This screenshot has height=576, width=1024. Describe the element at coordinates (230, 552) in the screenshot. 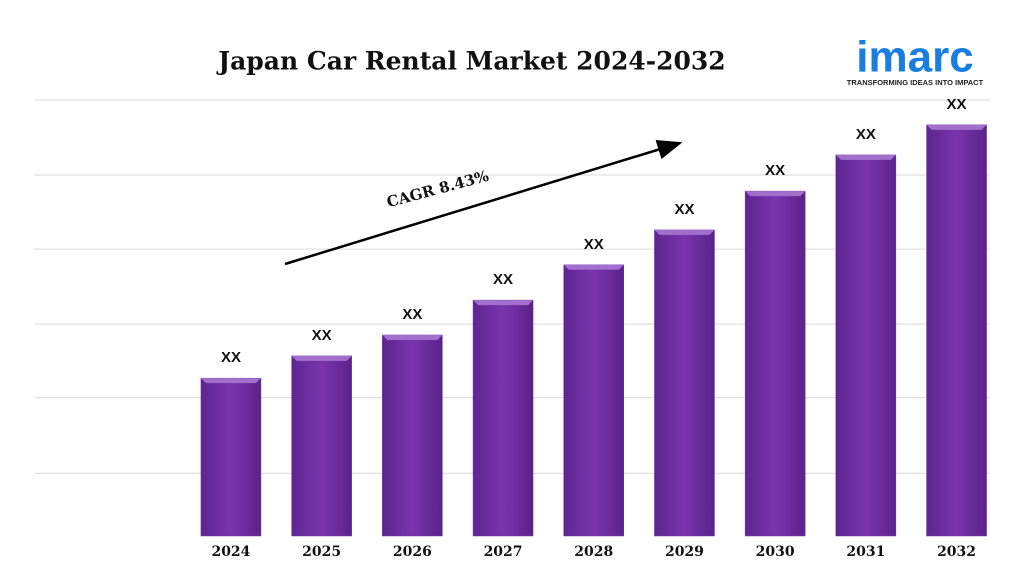

I see `x-tick-label: 2024` at that location.